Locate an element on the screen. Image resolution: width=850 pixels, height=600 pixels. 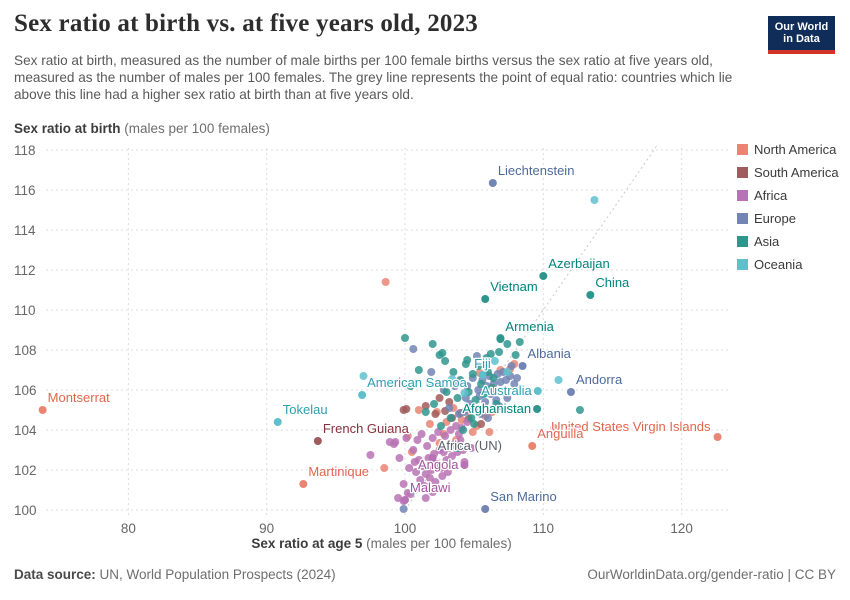
data-point-montserrat is located at coordinates (42, 410).